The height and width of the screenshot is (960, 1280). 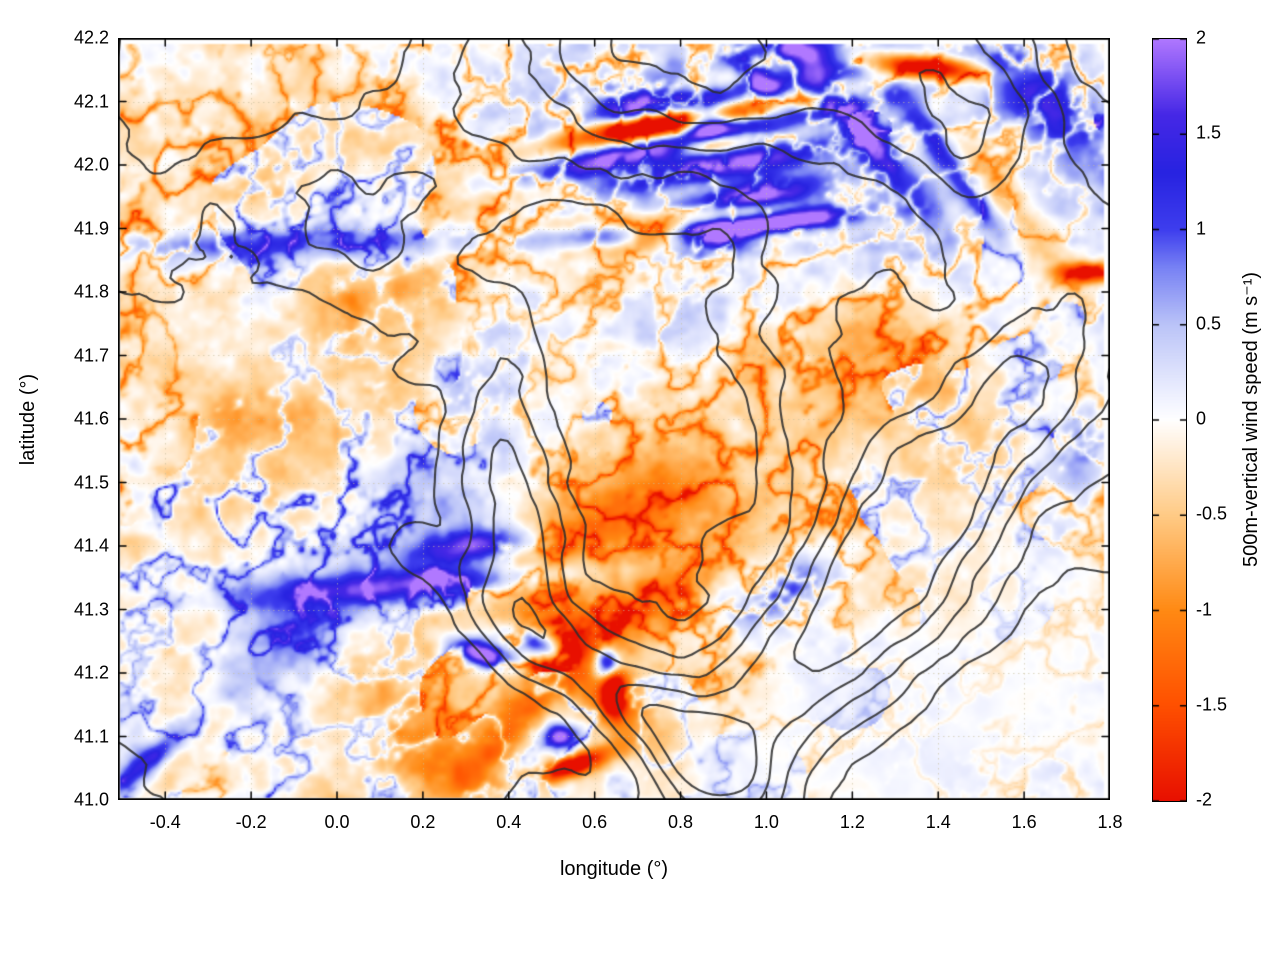 I want to click on y-tick-label: 41.8, so click(x=91, y=291).